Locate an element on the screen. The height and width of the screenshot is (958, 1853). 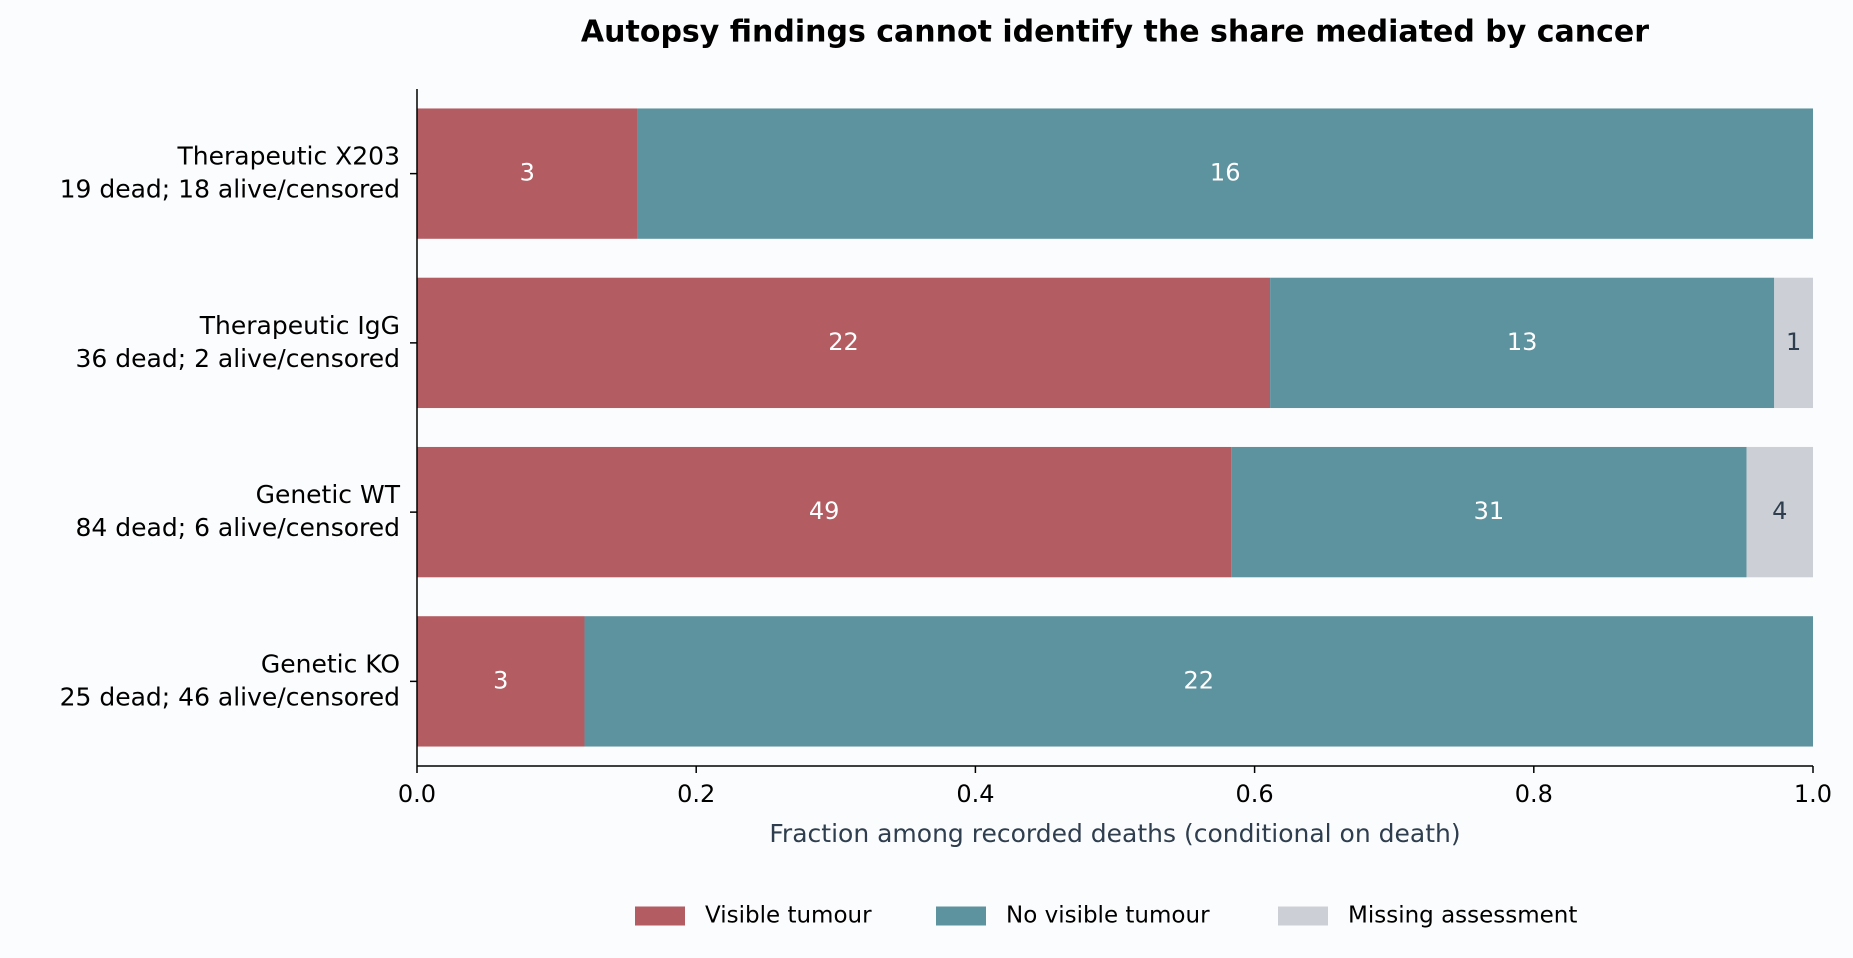
data-label: 4 is located at coordinates (1779, 511).